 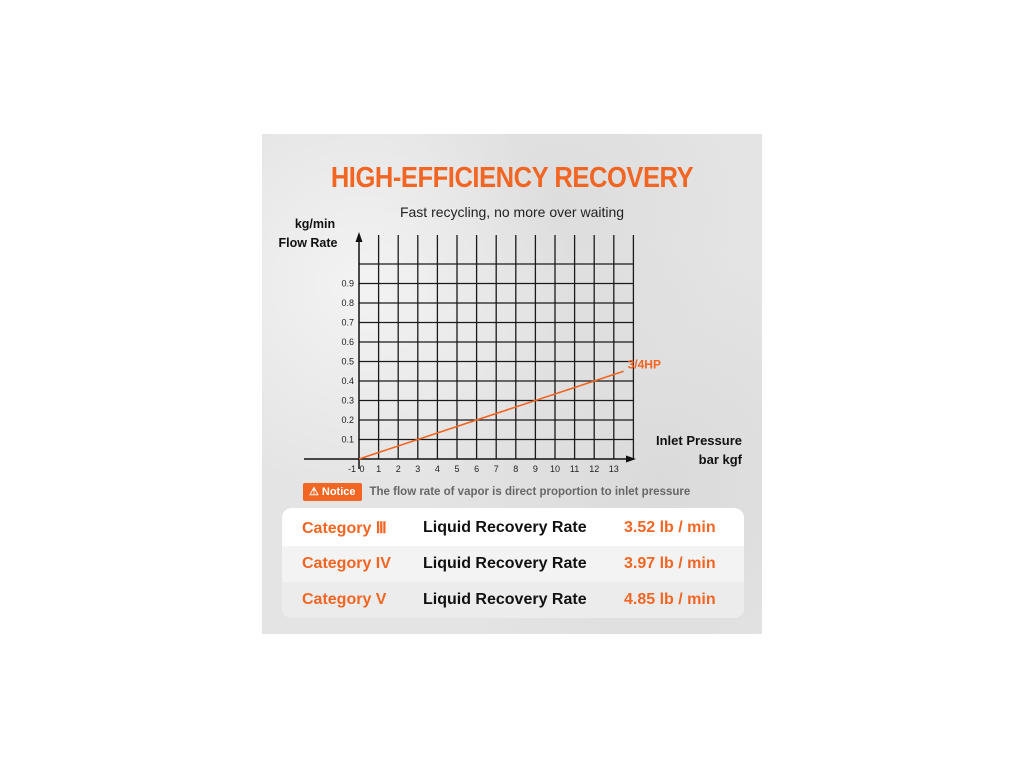 What do you see at coordinates (670, 527) in the screenshot?
I see `category-value: 3.52 lb / min` at bounding box center [670, 527].